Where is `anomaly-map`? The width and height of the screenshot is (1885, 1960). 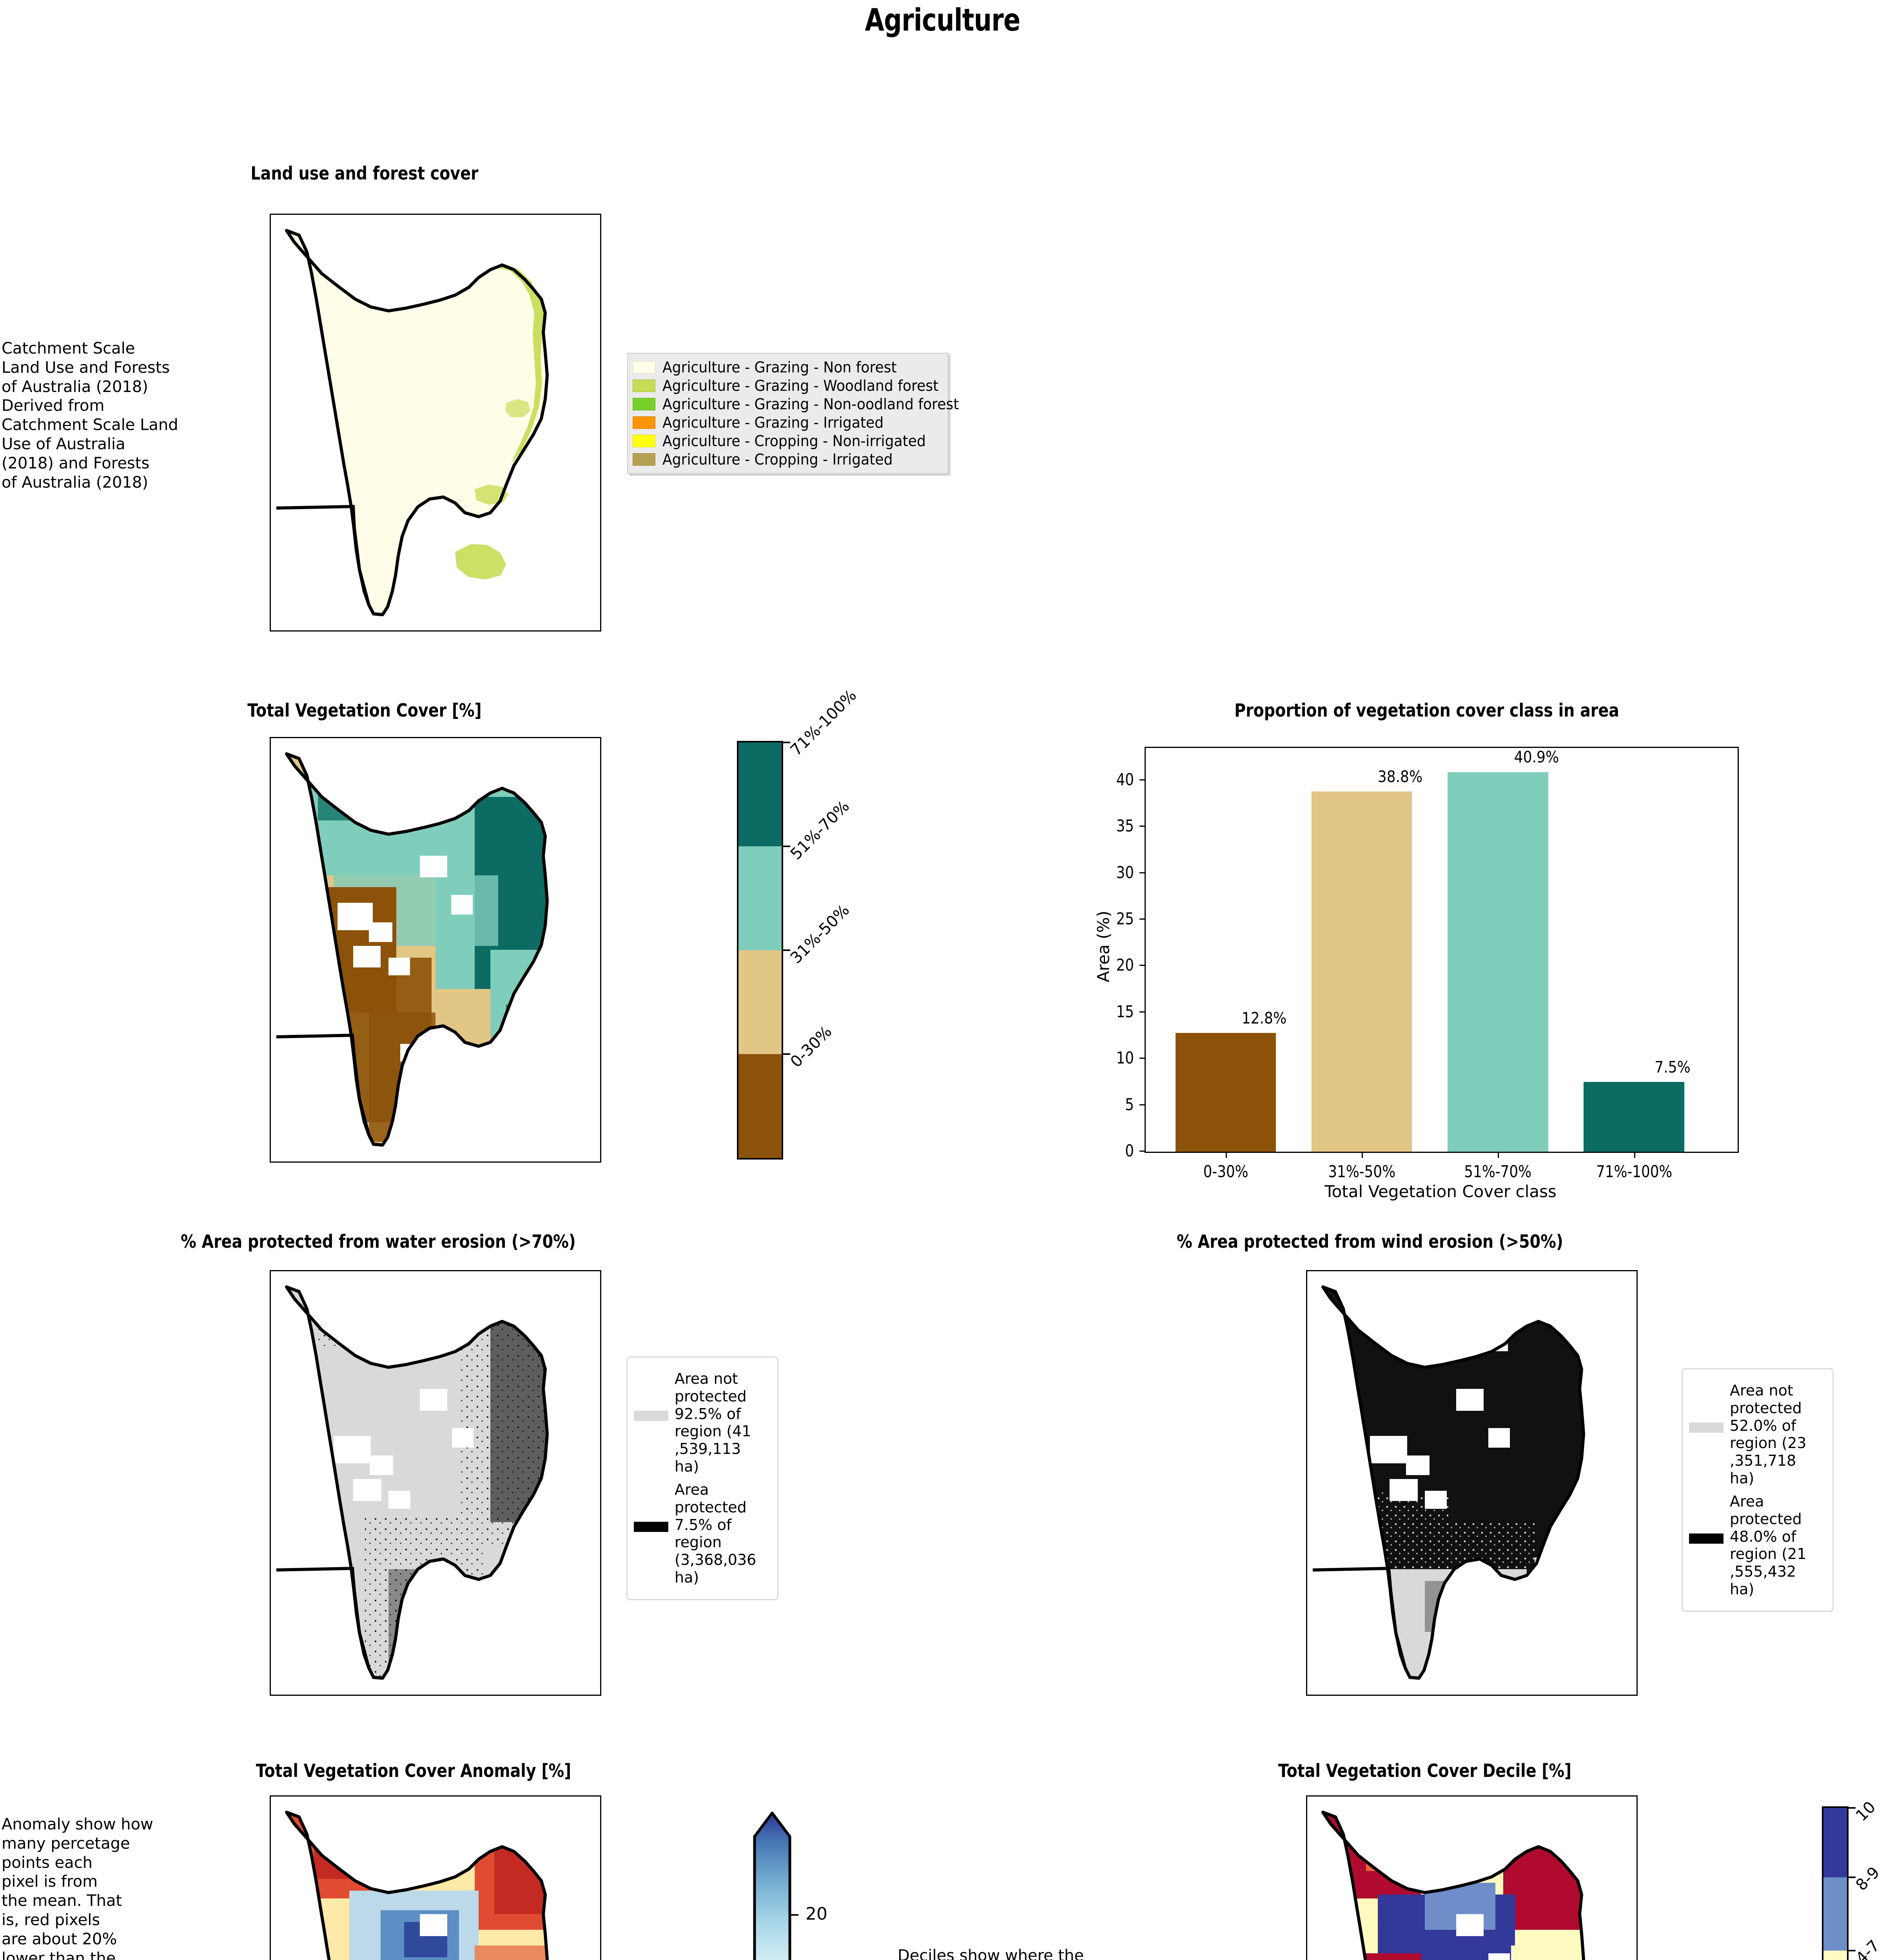
anomaly-map is located at coordinates (436, 1877).